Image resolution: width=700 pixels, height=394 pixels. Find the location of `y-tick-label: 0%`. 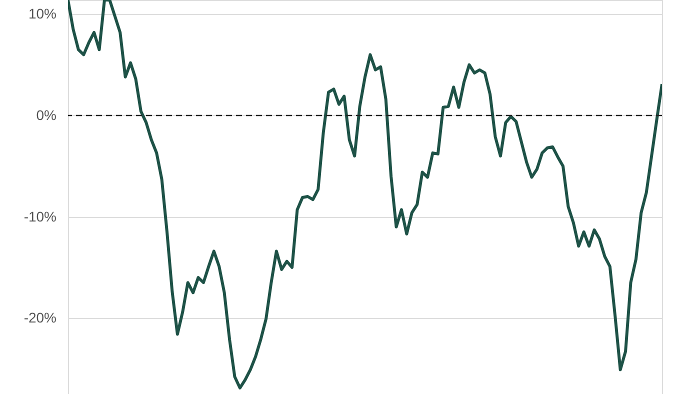

y-tick-label: 0% is located at coordinates (46, 114).